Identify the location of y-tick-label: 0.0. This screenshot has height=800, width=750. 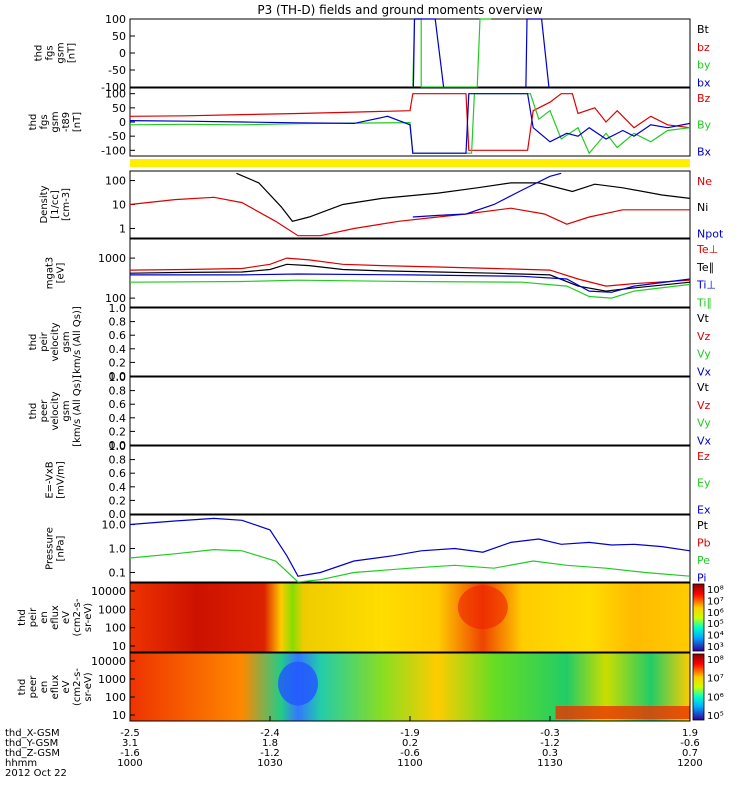
(118, 445).